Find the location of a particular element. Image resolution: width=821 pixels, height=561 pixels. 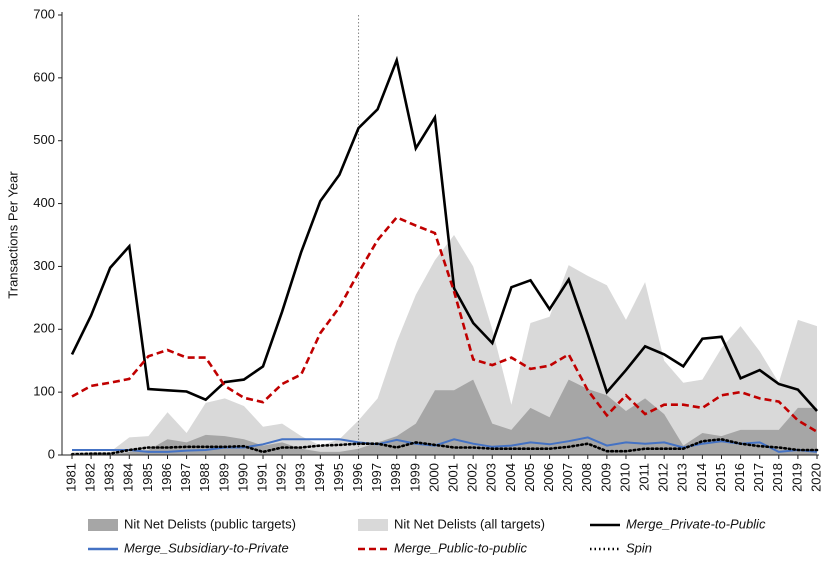

x-tick-label: 2020 is located at coordinates (814, 477).